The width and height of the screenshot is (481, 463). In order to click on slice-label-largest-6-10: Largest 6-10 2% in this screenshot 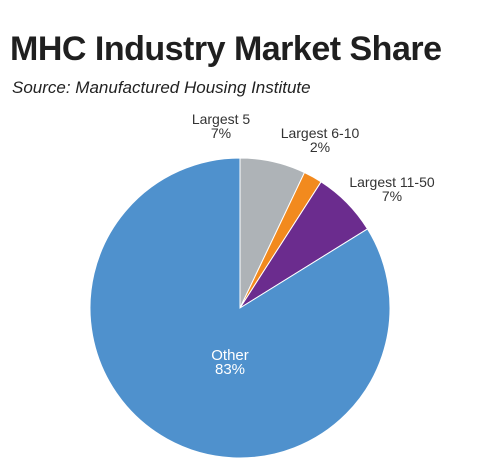, I will do `click(320, 140)`.